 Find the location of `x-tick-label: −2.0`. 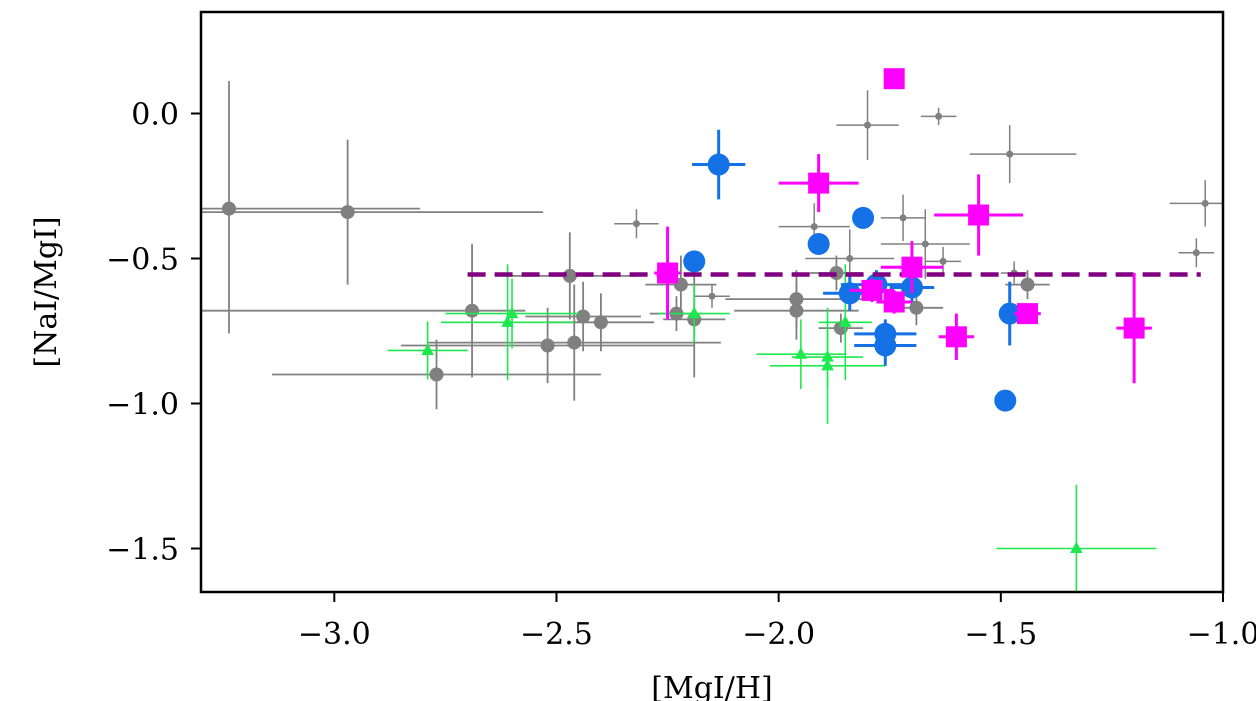

x-tick-label: −2.0 is located at coordinates (778, 634).